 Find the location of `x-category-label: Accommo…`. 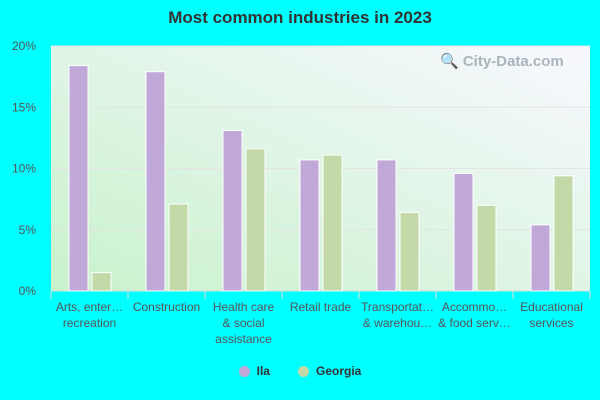

x-category-label: Accommo… is located at coordinates (474, 307).